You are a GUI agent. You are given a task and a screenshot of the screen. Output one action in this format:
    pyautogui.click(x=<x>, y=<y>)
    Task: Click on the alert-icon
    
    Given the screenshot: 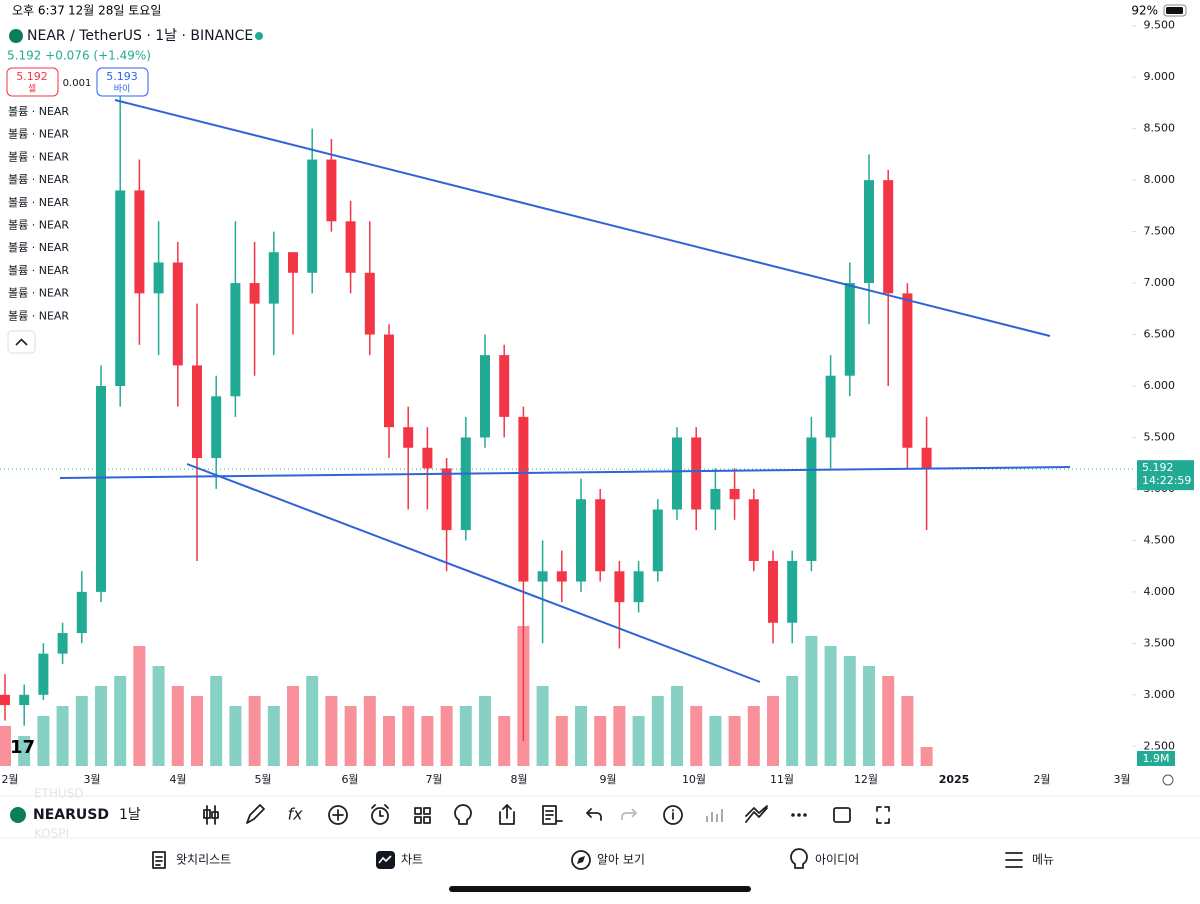 What is the action you would take?
    pyautogui.click(x=380, y=816)
    